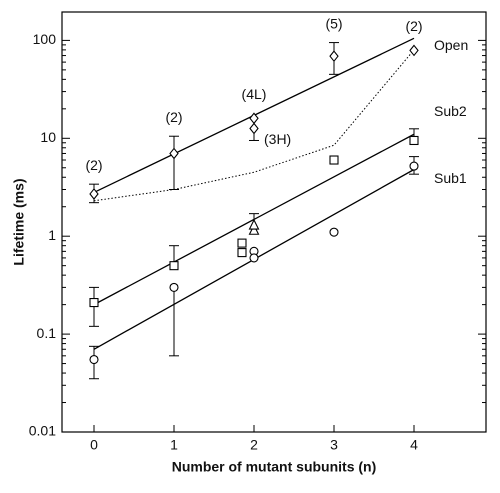 This screenshot has width=500, height=493. Describe the element at coordinates (19, 221) in the screenshot. I see `y-axis-title: Lifetime (ms)` at that location.